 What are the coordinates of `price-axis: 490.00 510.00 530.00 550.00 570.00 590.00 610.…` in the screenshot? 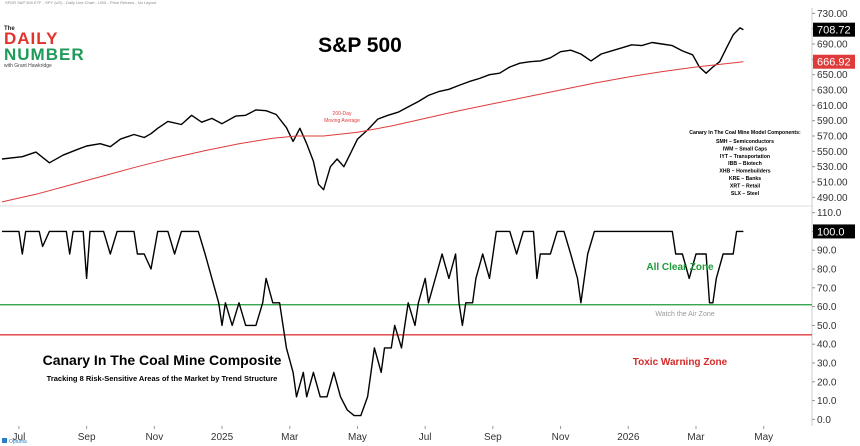 It's located at (830, 106).